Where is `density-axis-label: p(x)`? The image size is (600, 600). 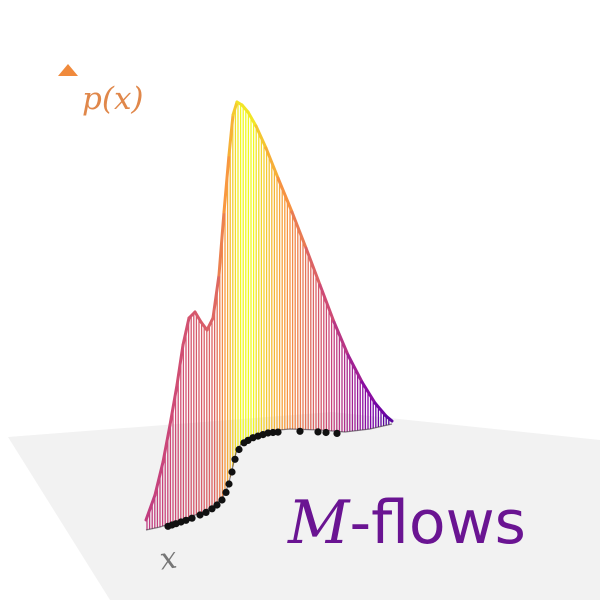 density-axis-label: p(x) is located at coordinates (113, 99).